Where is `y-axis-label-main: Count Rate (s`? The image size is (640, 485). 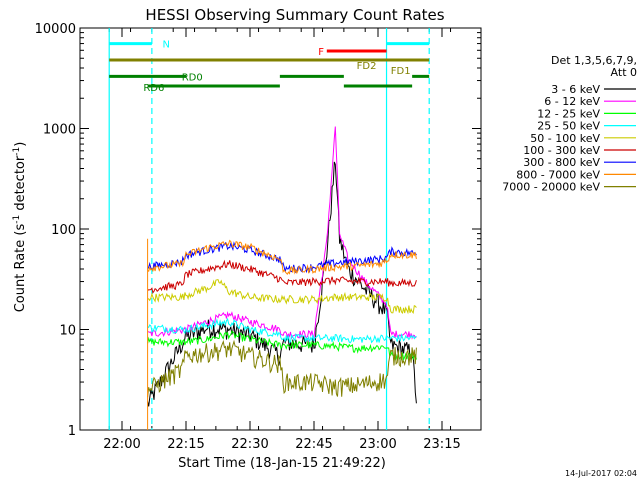 y-axis-label-main: Count Rate (s is located at coordinates (20, 268).